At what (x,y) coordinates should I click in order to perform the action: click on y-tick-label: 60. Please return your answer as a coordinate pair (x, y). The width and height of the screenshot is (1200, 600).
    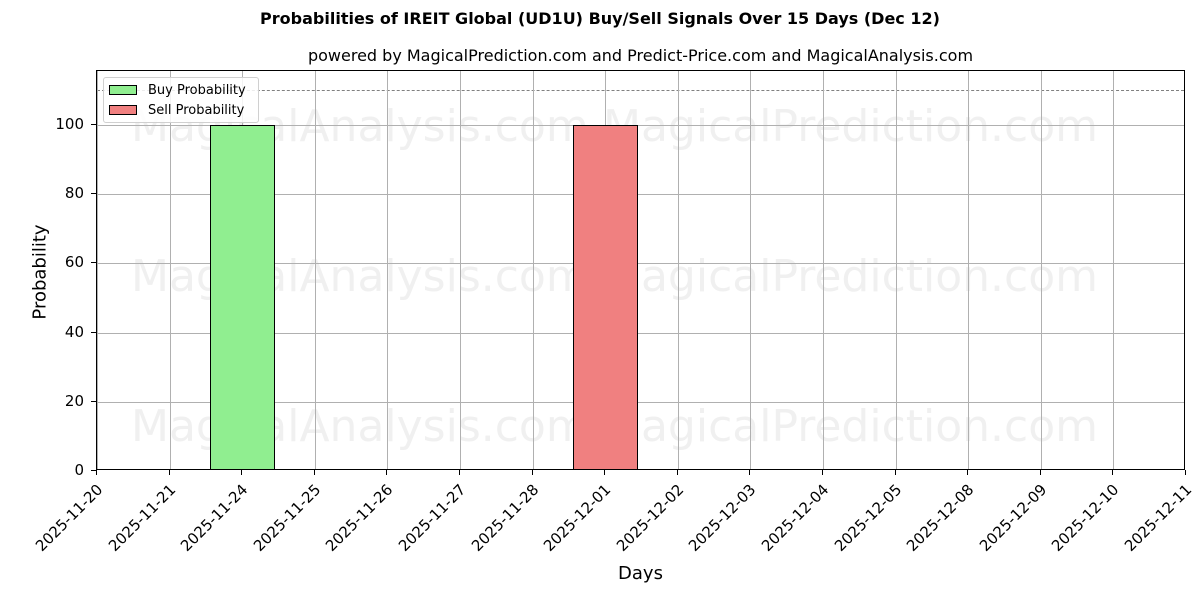
    Looking at the image, I should click on (74, 262).